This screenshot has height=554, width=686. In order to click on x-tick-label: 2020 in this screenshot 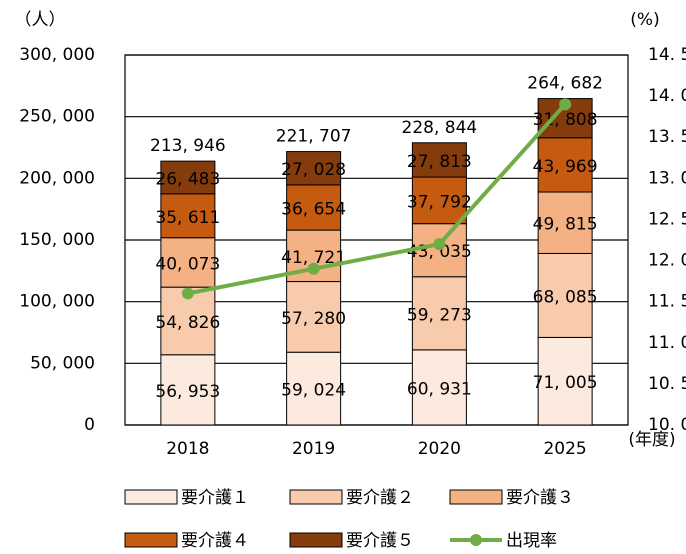, I will do `click(439, 449)`.